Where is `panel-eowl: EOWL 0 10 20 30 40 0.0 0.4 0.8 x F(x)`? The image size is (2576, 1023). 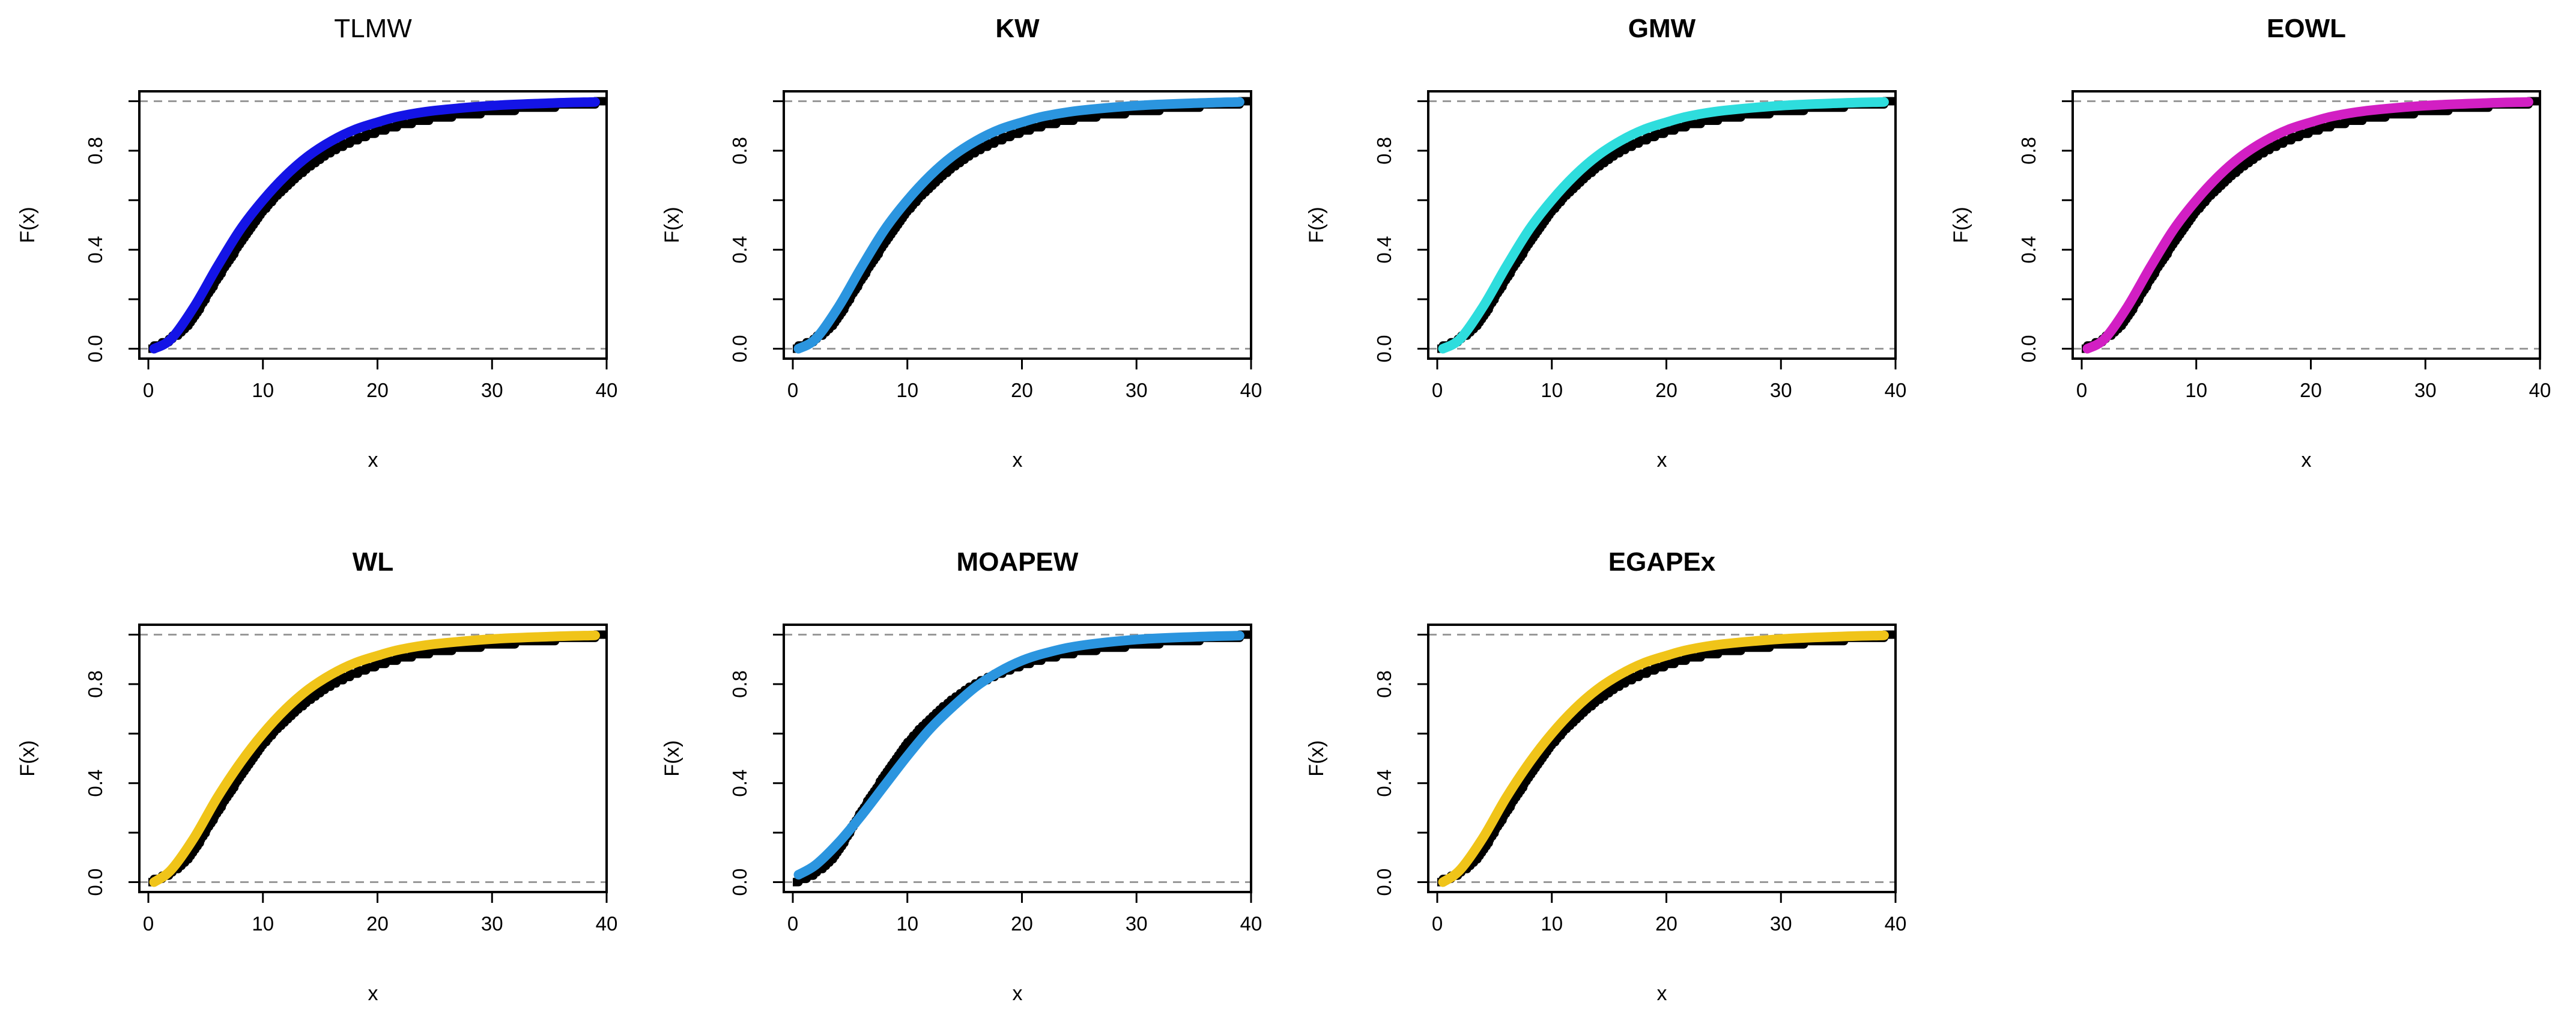
panel-eowl: EOWL 0 10 20 30 40 0.0 0.4 0.8 x F(x) is located at coordinates (2250, 243).